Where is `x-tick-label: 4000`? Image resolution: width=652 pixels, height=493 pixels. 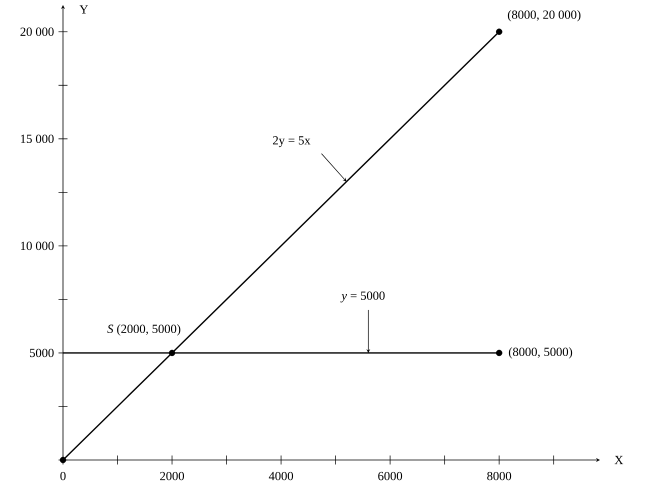
x-tick-label: 4000 is located at coordinates (281, 476).